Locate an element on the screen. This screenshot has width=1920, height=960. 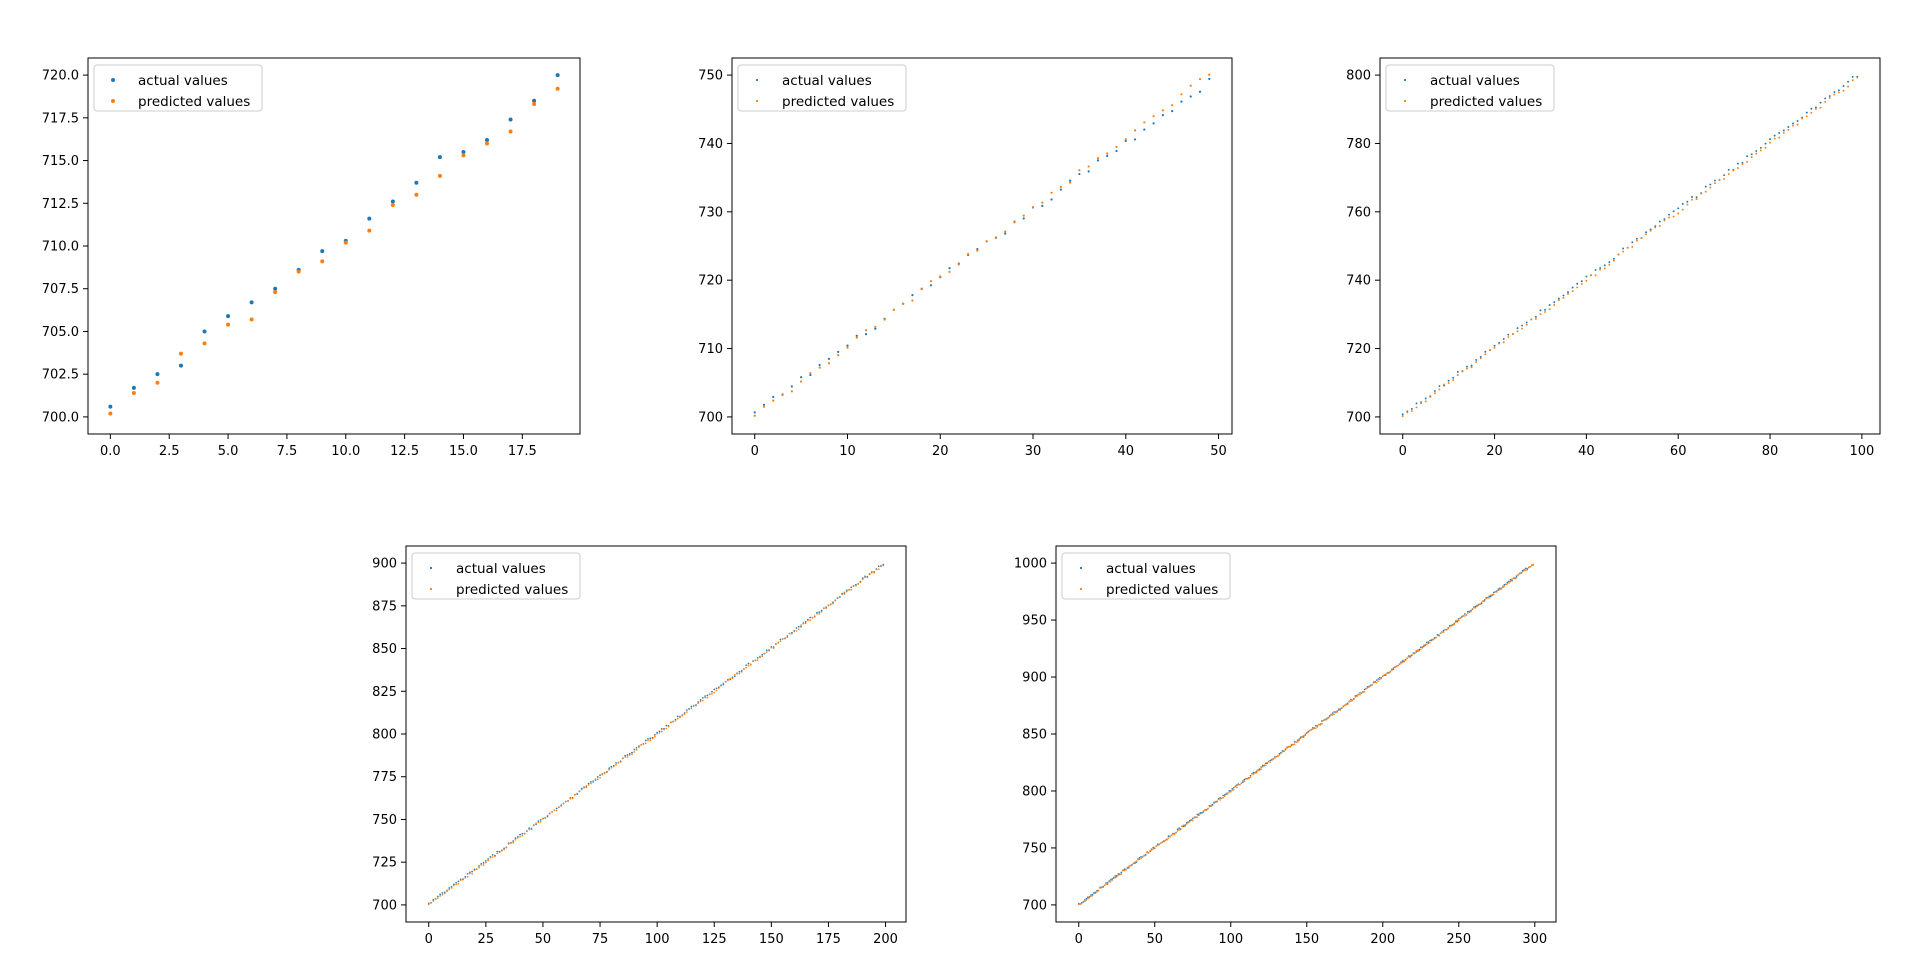
y-tick-label: 710.0 is located at coordinates (60, 247).